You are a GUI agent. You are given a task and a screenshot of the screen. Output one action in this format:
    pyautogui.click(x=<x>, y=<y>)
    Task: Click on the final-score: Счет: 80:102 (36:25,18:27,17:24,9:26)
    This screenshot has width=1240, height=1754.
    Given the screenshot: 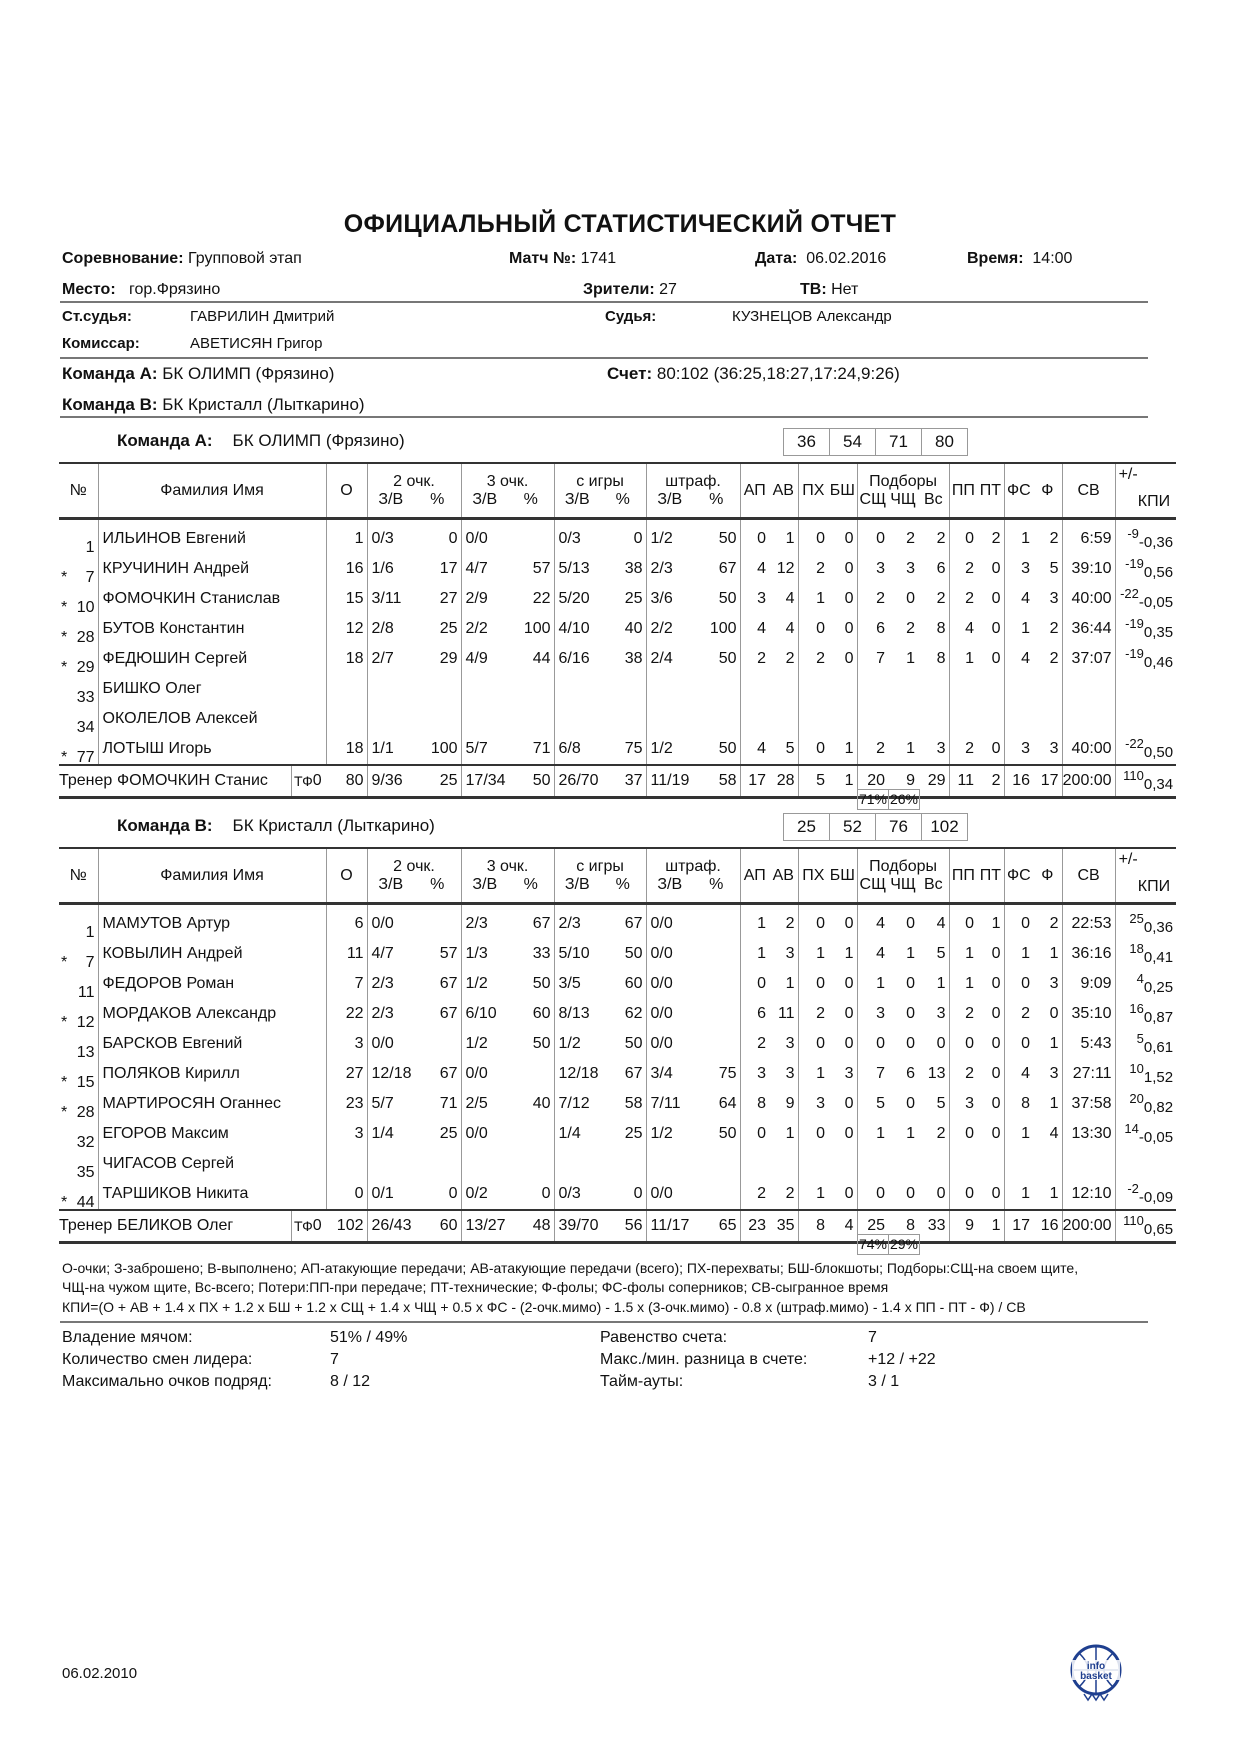 What is the action you would take?
    pyautogui.click(x=753, y=373)
    